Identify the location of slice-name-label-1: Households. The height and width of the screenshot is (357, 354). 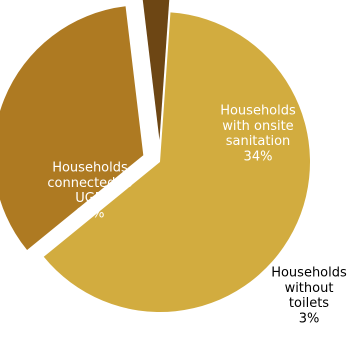
(258, 111).